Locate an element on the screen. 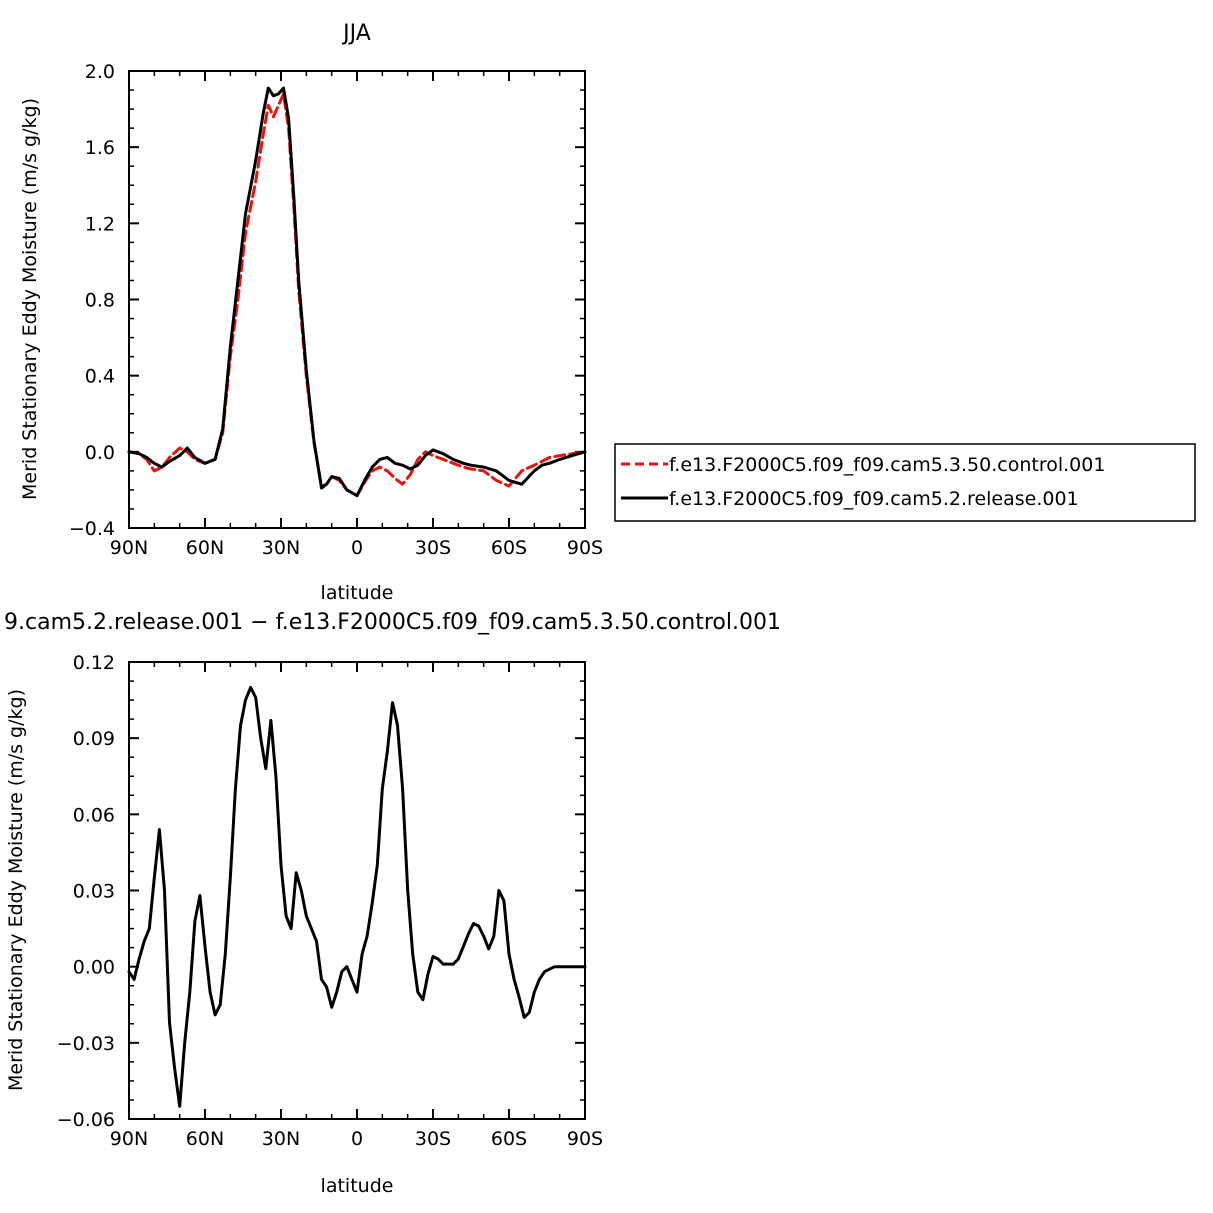 This screenshot has height=1213, width=1213. top-ytick-label: 0.0 is located at coordinates (100, 453).